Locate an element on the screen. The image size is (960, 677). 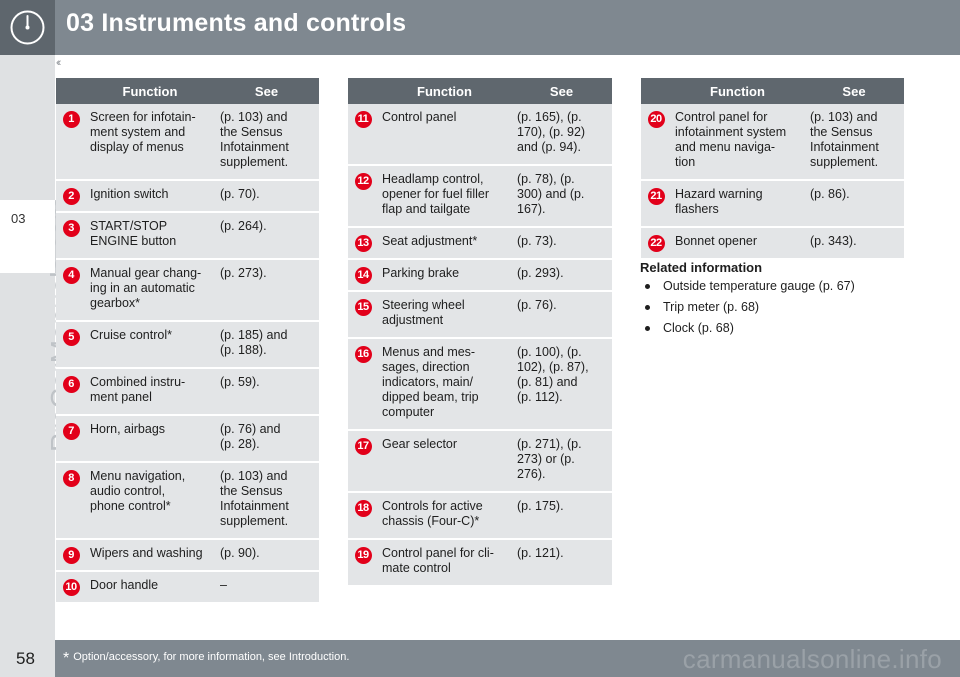
see-reference-cell: (p. 90). is located at coordinates (266, 555).